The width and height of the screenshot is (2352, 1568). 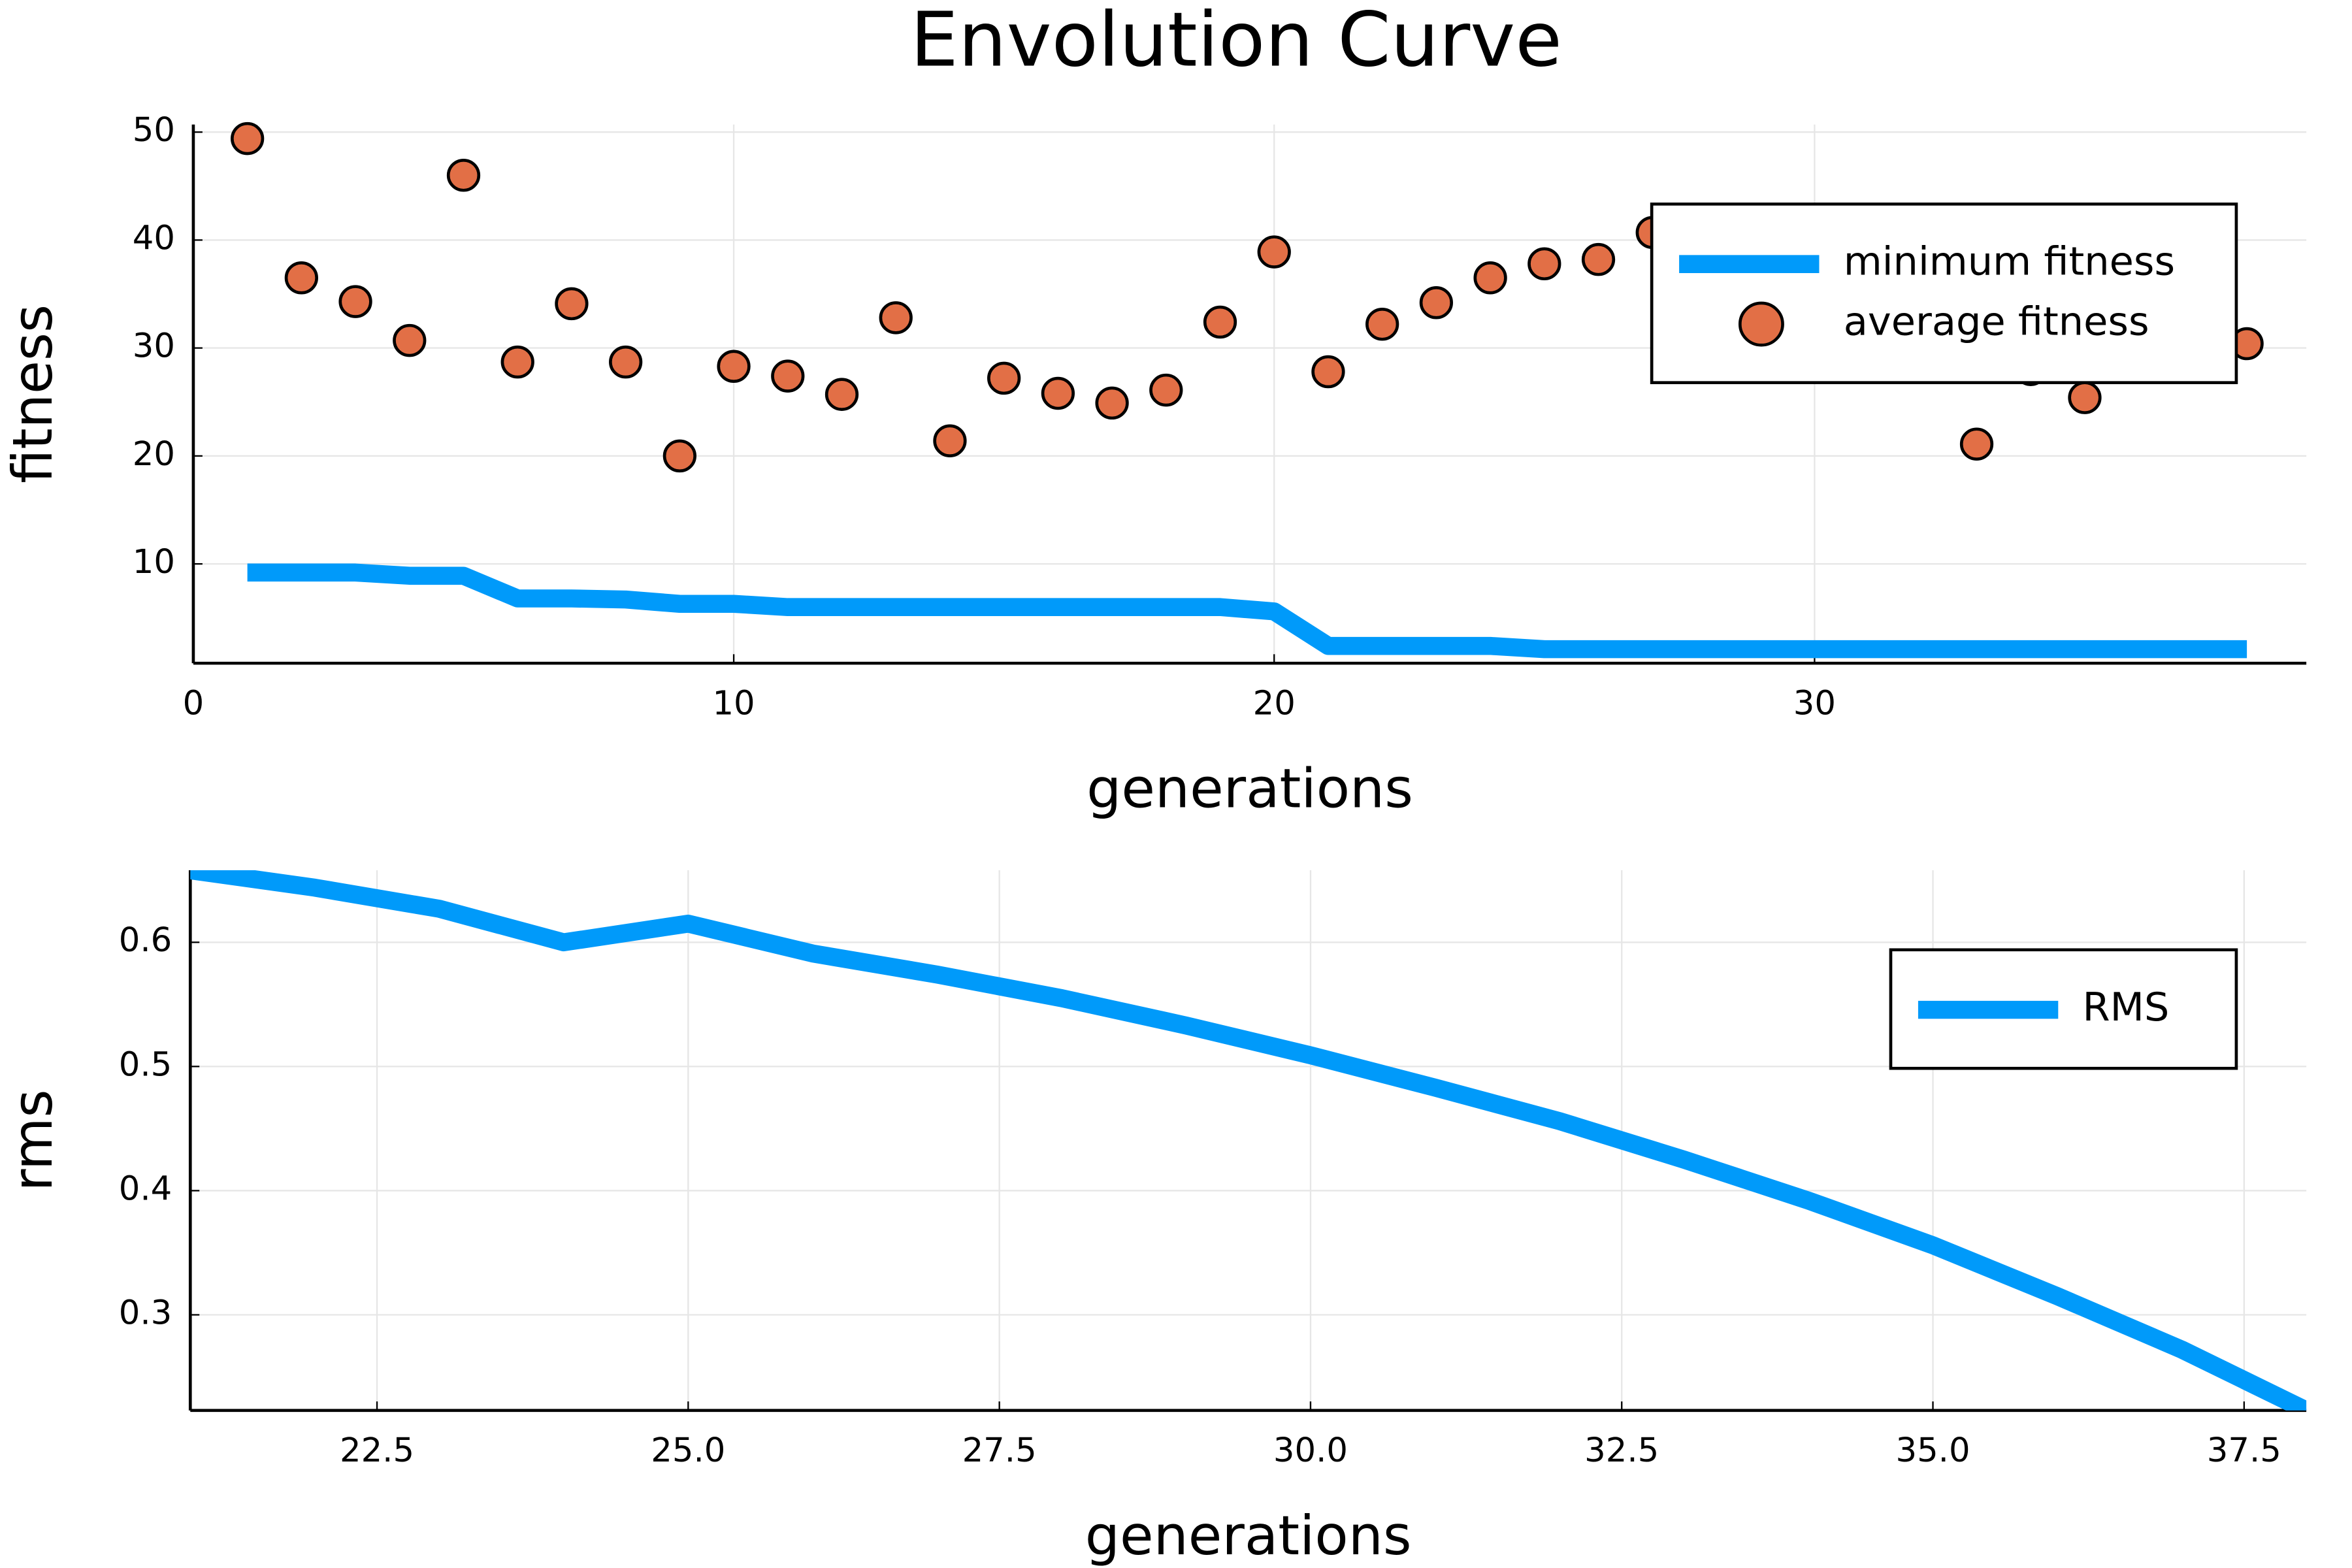 What do you see at coordinates (1996, 322) in the screenshot?
I see `legend-label: average fitness` at bounding box center [1996, 322].